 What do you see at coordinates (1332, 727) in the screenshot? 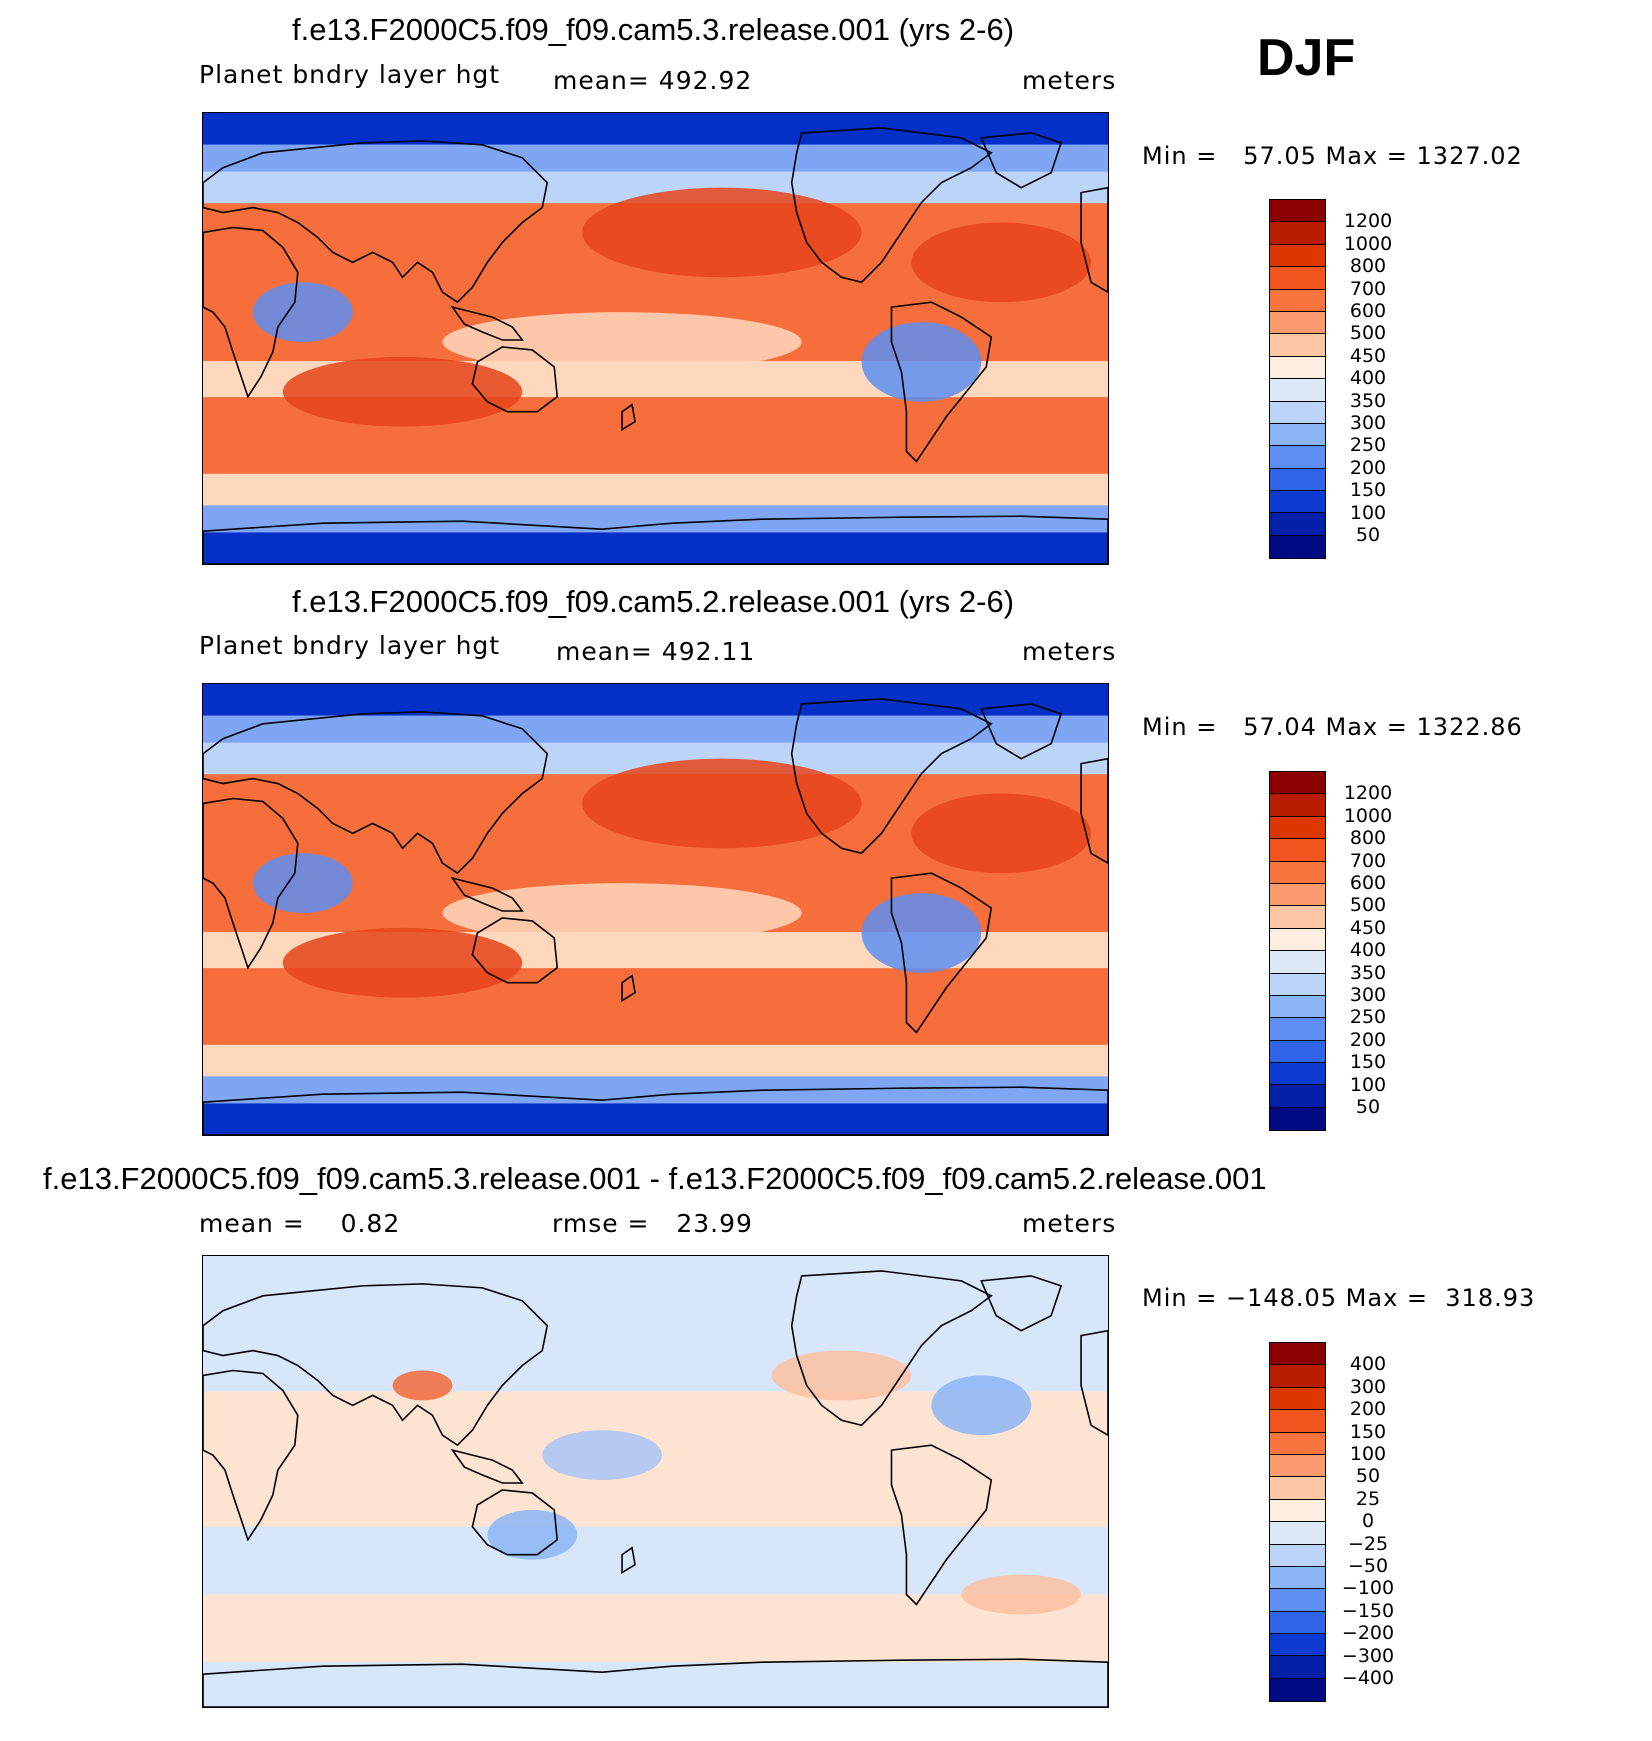
I see `min-max-label: Min = 57.04 Max = 1322.86` at bounding box center [1332, 727].